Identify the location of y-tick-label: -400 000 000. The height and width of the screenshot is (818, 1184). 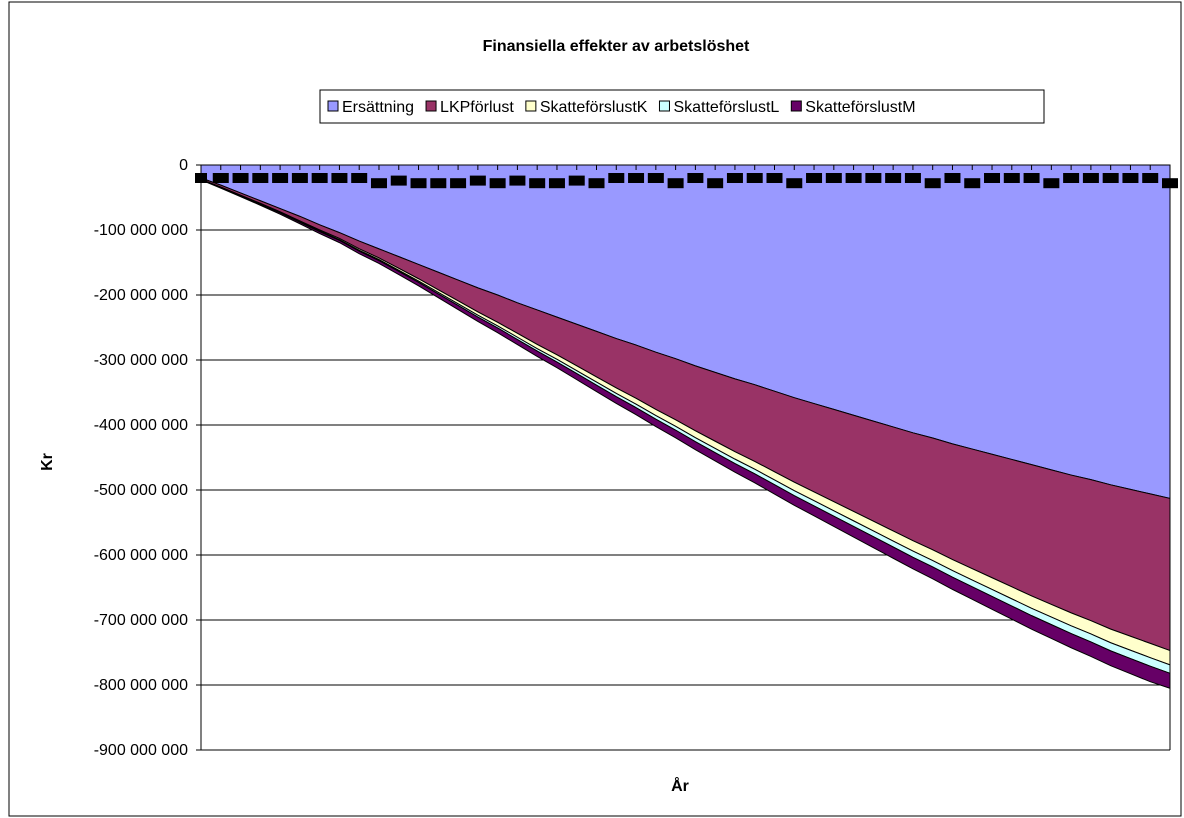
(141, 425).